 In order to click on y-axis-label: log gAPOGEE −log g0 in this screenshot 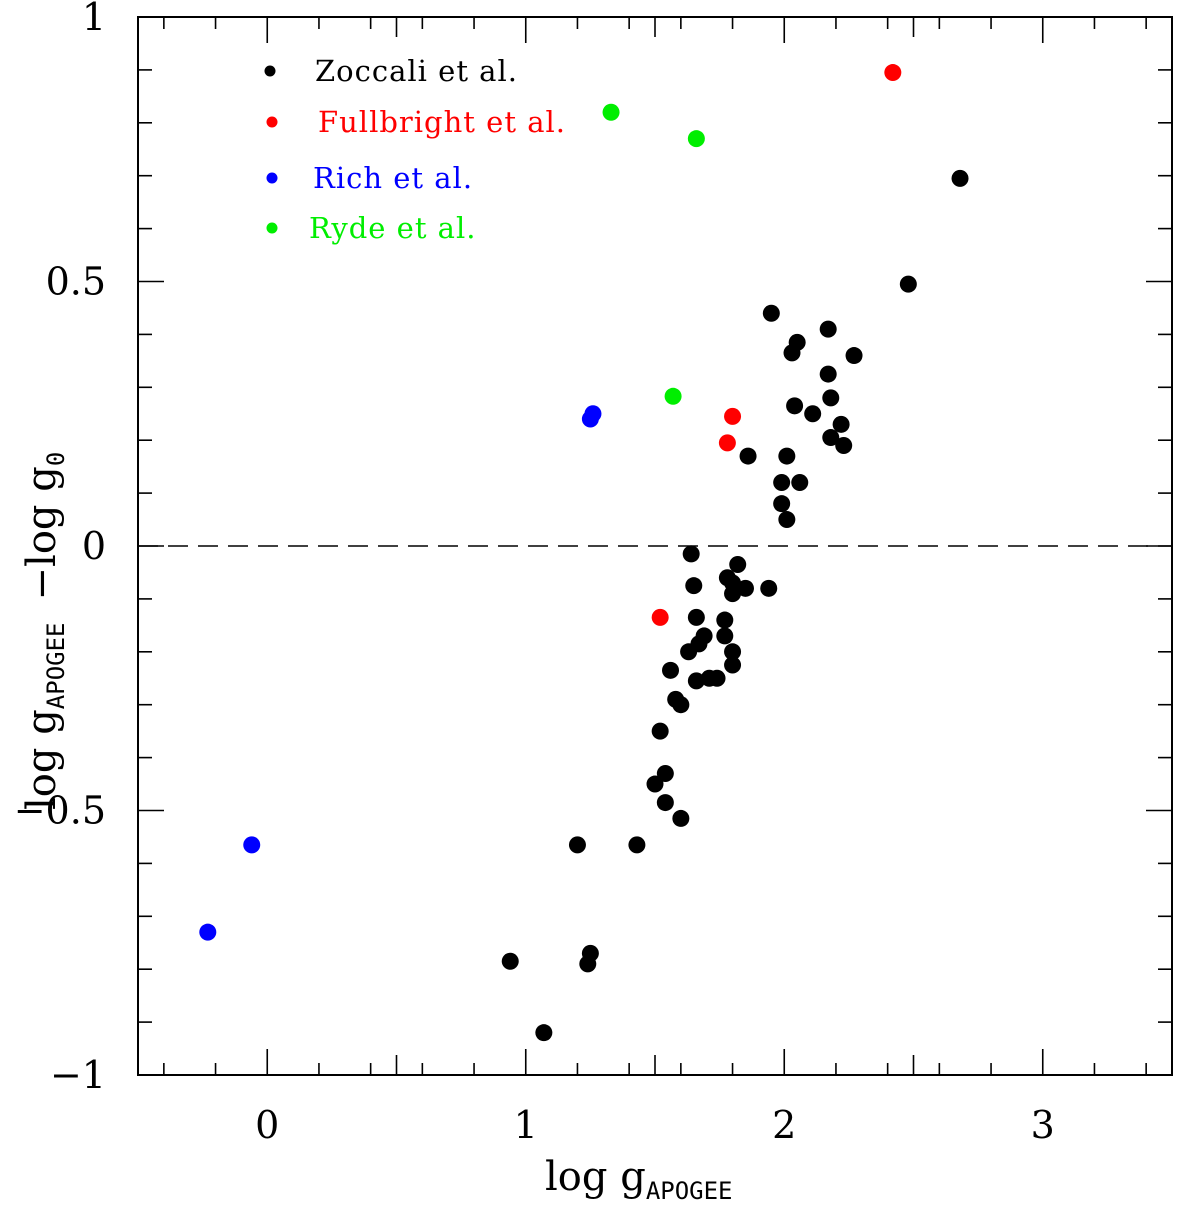, I will do `click(44, 631)`.